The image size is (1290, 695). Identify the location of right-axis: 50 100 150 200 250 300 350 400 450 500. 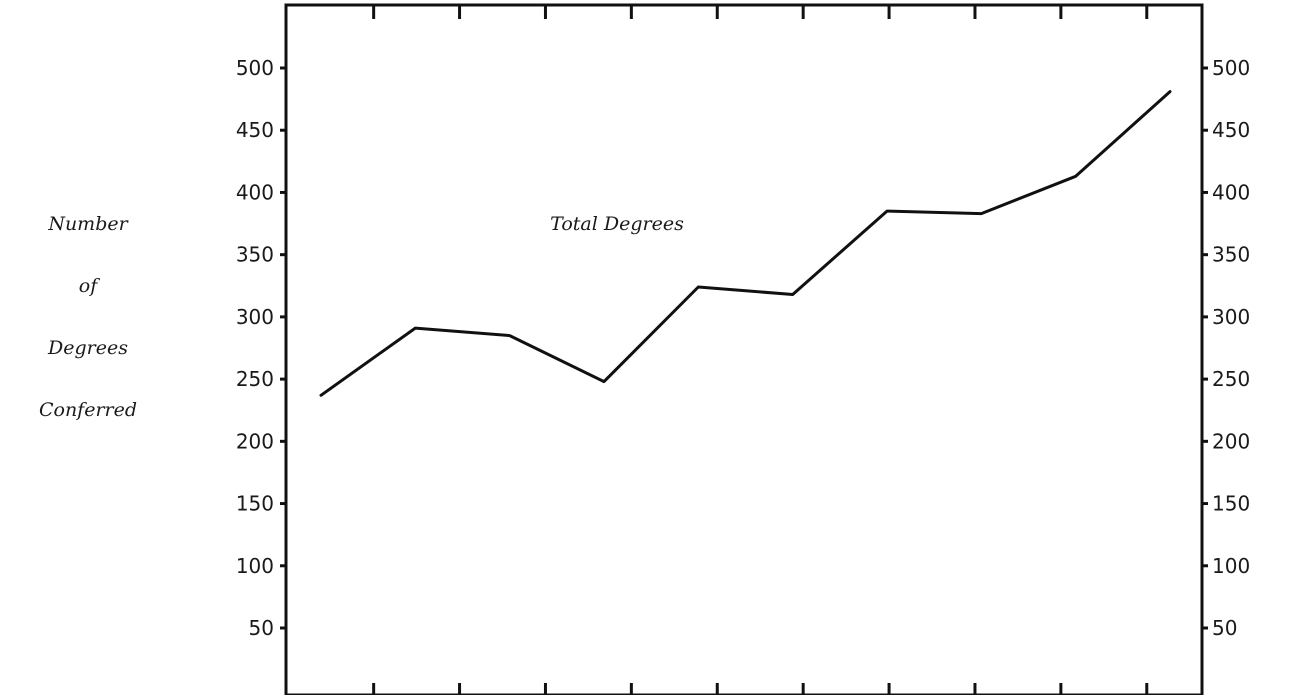
(1226, 348).